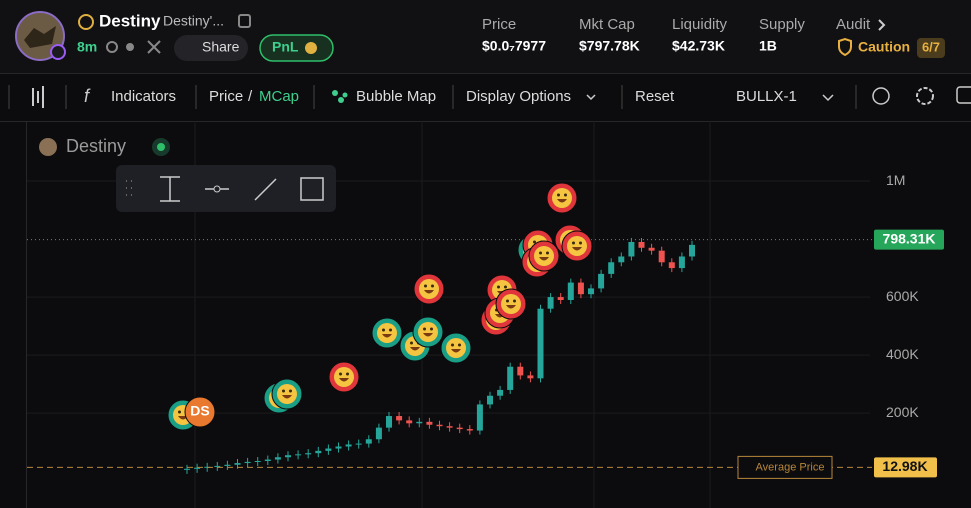 The height and width of the screenshot is (508, 971). I want to click on bubble-initials: DS, so click(199, 411).